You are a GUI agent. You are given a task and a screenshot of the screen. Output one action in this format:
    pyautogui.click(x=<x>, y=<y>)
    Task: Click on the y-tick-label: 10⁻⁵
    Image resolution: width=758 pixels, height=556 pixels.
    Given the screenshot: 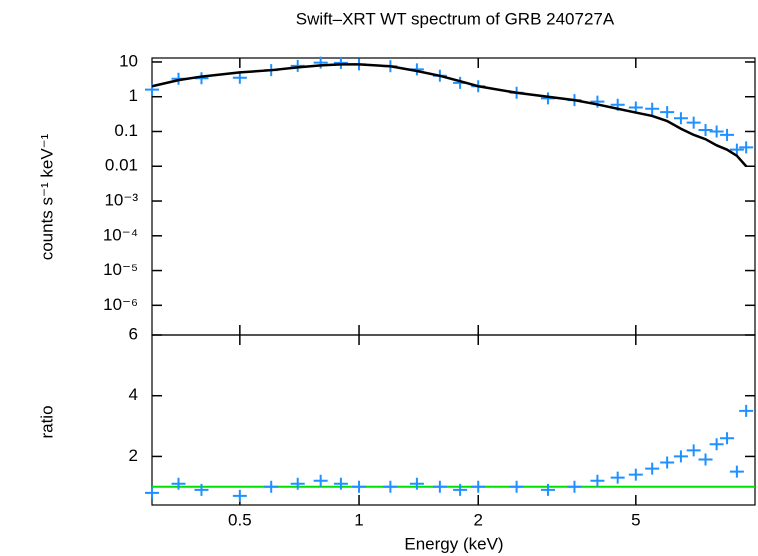 What is the action you would take?
    pyautogui.click(x=120, y=269)
    